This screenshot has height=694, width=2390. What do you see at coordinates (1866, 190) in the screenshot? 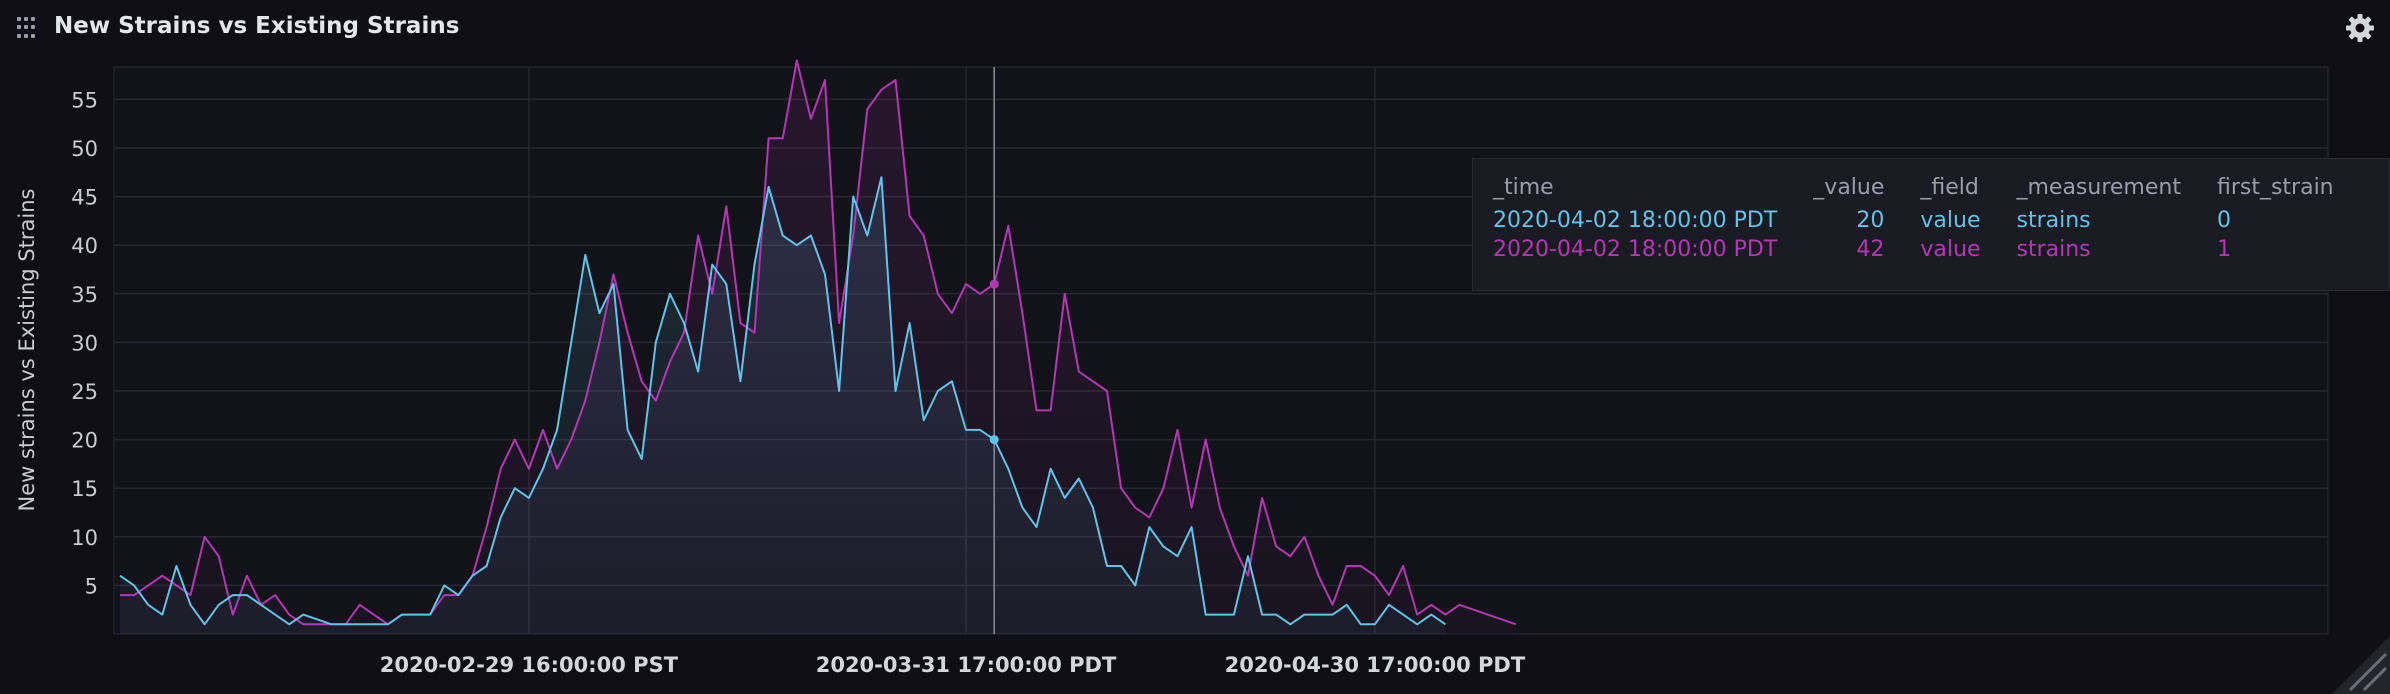
I see `tooltip-header-value: _value` at bounding box center [1866, 190].